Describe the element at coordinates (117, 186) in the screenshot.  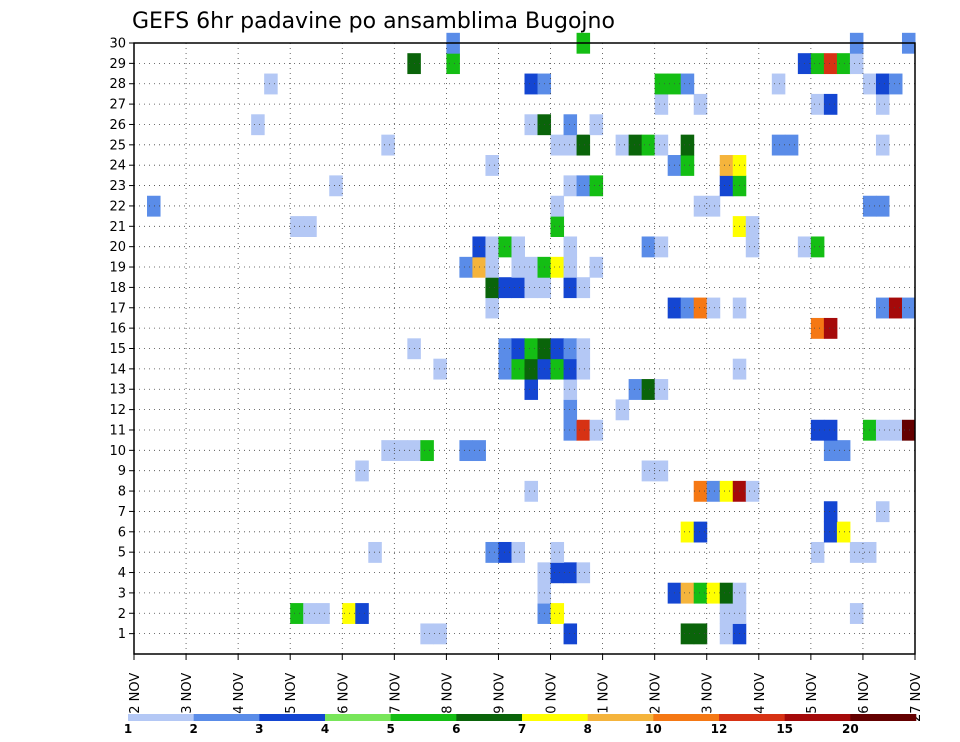
I see `y-tick-label: 23` at that location.